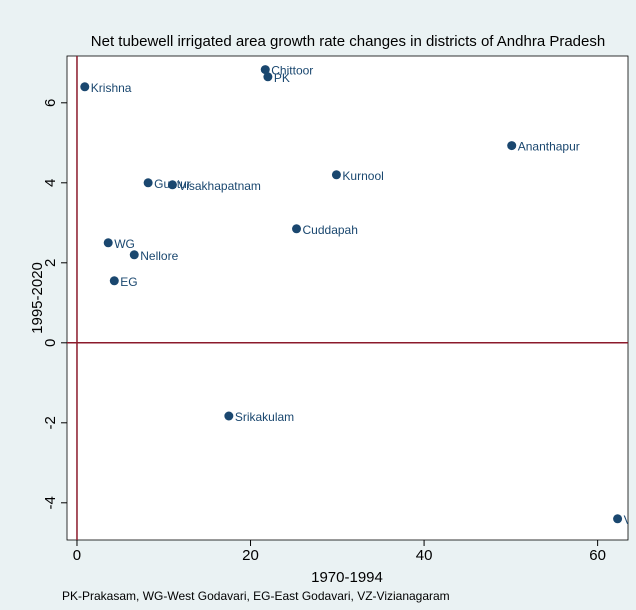  Describe the element at coordinates (282, 78) in the screenshot. I see `point-label: PK` at that location.